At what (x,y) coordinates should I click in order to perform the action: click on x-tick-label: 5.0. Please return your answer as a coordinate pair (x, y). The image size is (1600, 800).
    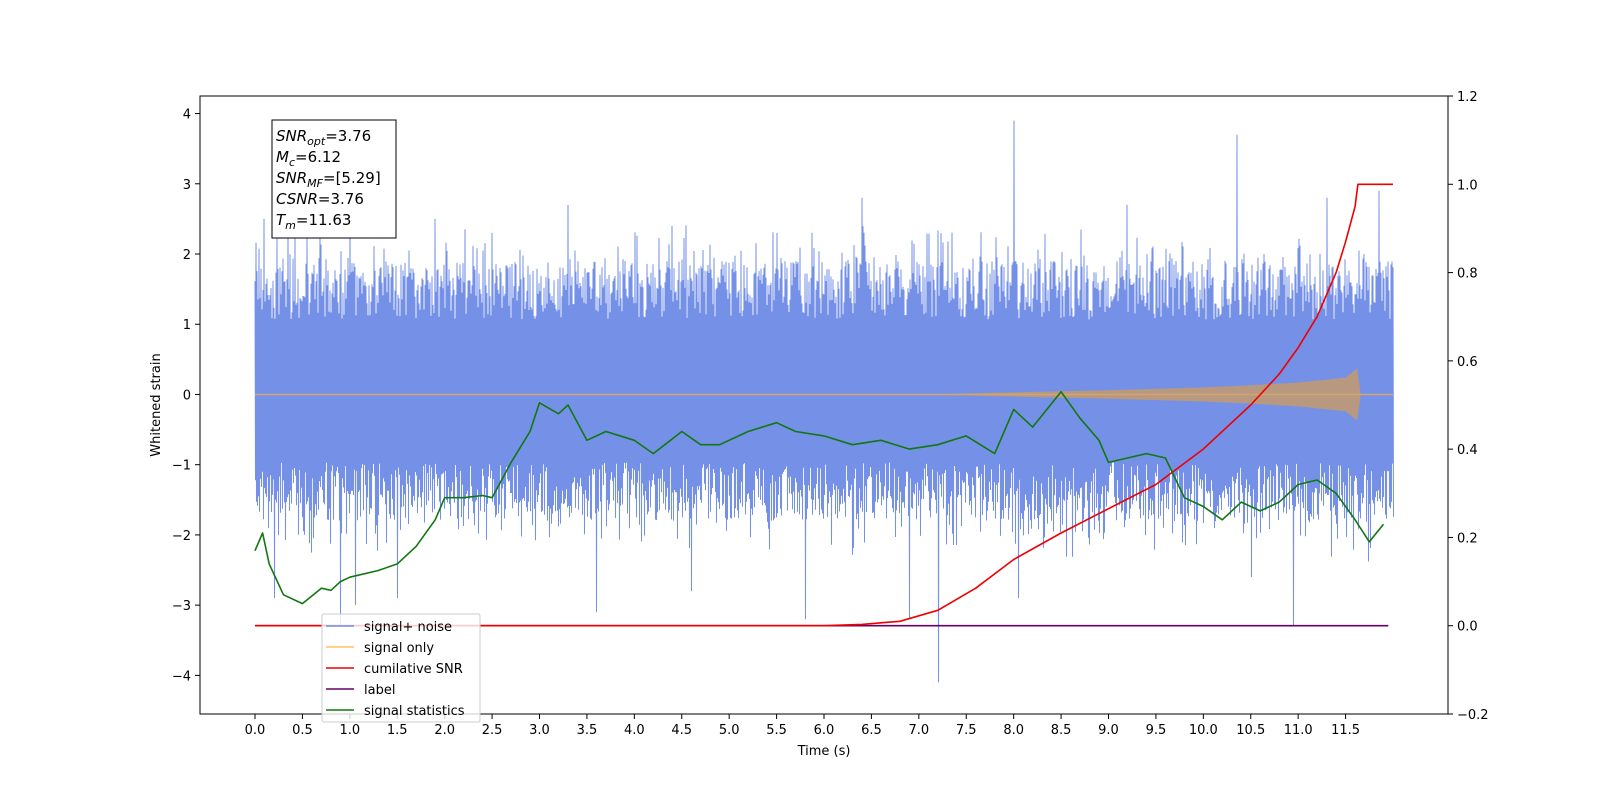
    Looking at the image, I should click on (729, 730).